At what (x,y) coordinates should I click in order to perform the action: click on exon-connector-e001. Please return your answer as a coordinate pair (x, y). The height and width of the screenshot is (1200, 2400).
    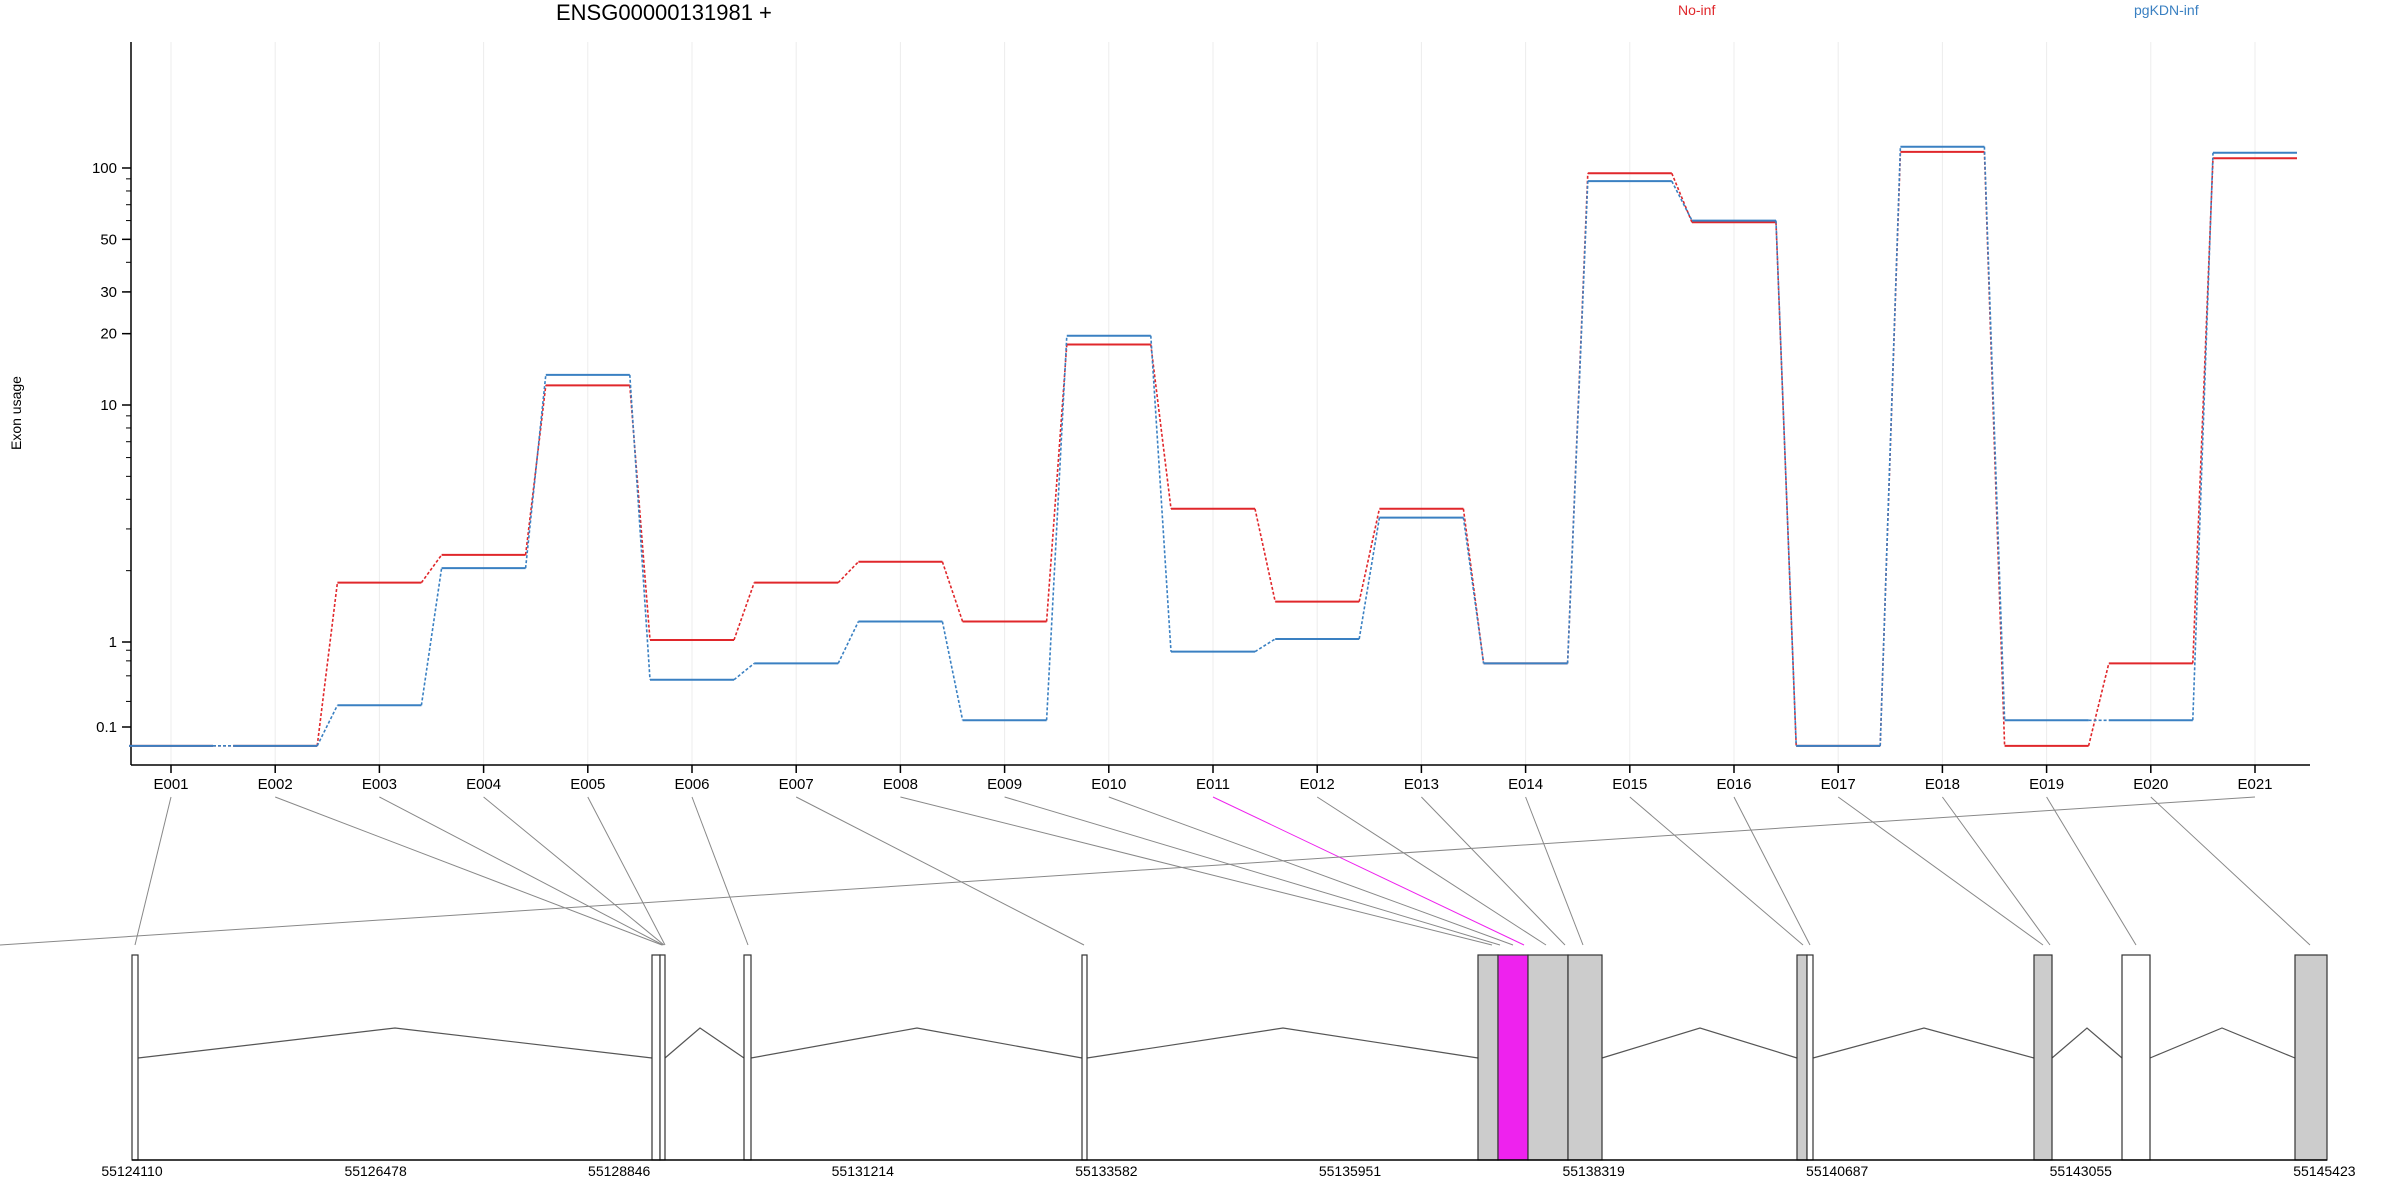
    Looking at the image, I should click on (153, 871).